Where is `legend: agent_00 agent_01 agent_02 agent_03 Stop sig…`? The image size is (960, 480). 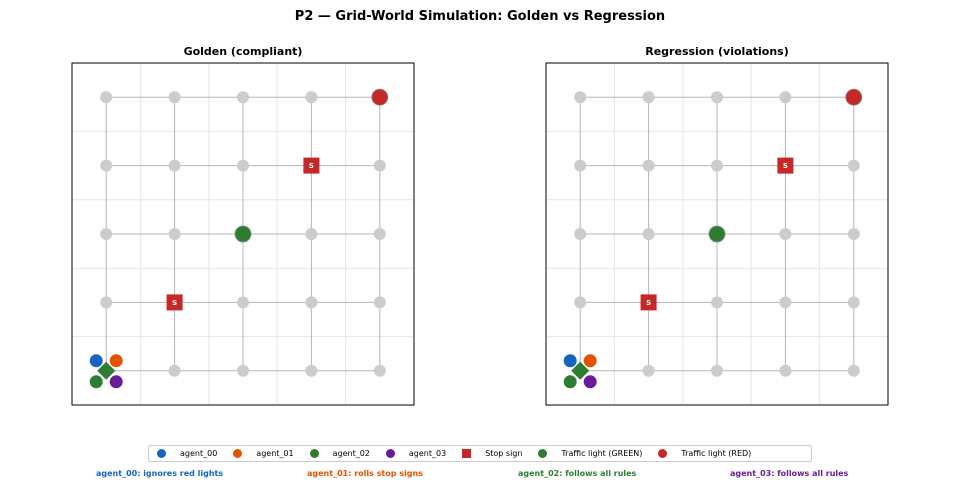
legend: agent_00 agent_01 agent_02 agent_03 Stop sig… is located at coordinates (480, 453).